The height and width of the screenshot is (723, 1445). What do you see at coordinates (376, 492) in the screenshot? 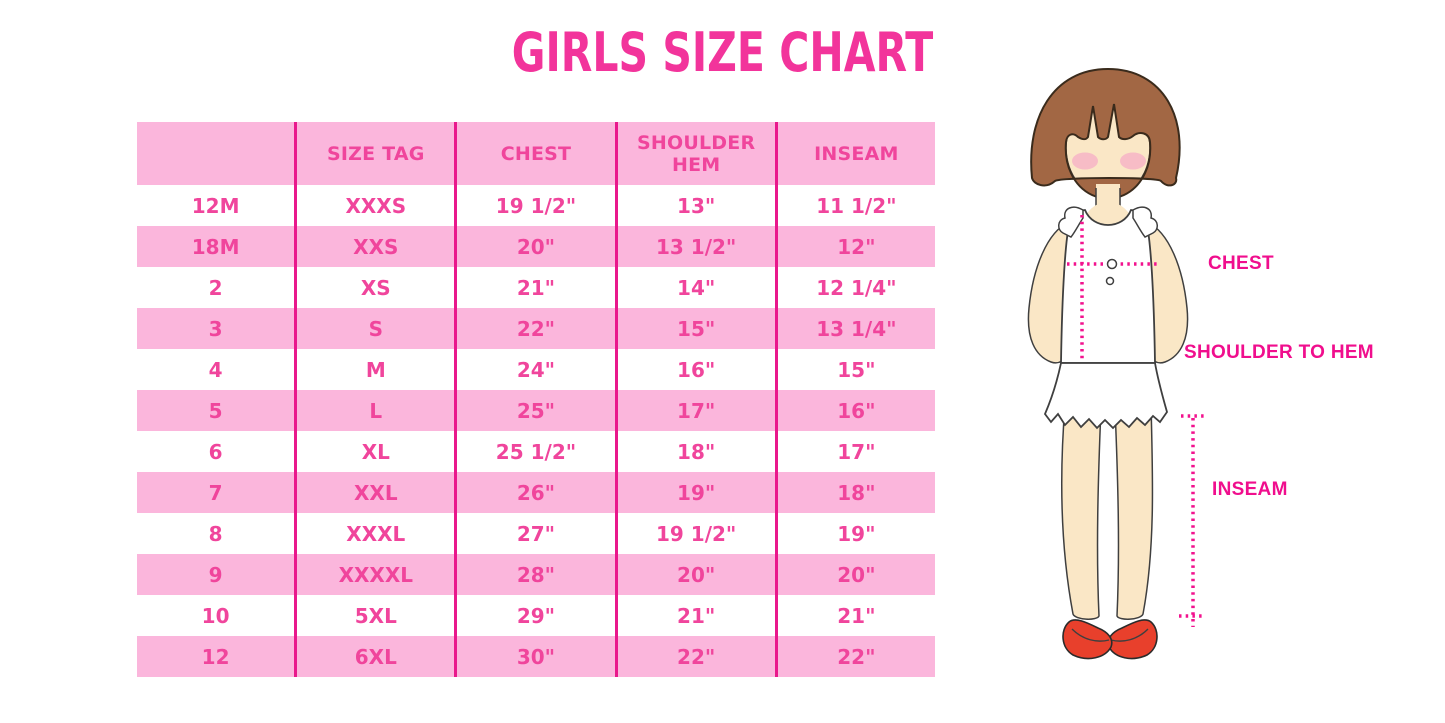
I see `table-cell: XXL` at bounding box center [376, 492].